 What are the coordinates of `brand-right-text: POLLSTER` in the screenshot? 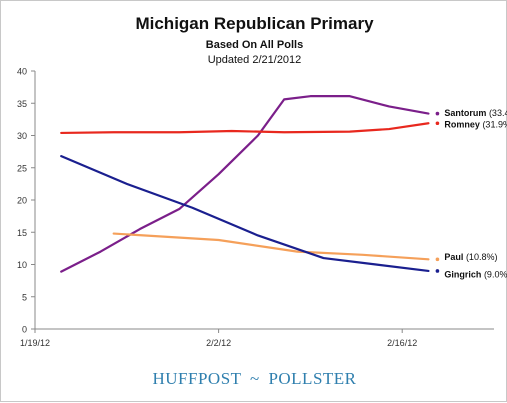 It's located at (312, 378).